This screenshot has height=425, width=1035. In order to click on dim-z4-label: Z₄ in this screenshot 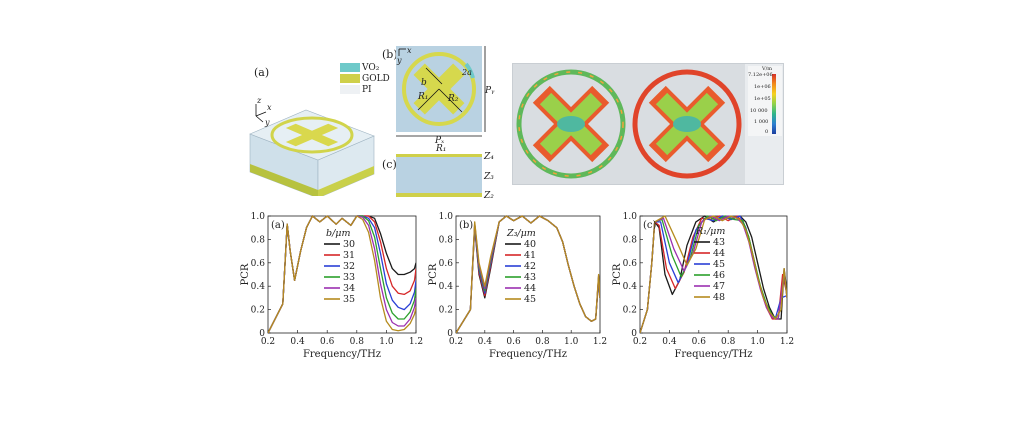, I will do `click(489, 157)`.